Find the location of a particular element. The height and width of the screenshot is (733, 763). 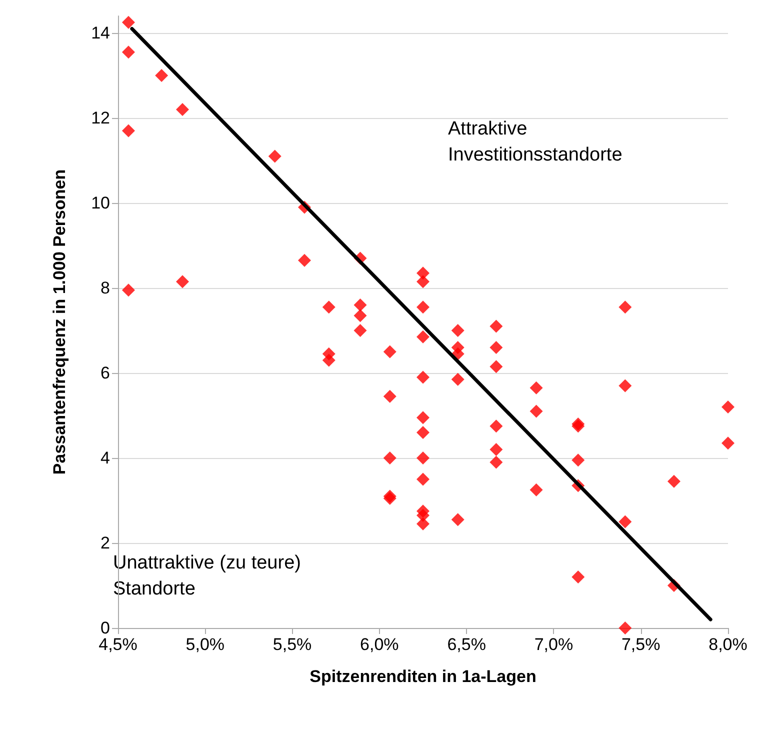

annotation: Attraktive Investitionsstandorte is located at coordinates (535, 142).